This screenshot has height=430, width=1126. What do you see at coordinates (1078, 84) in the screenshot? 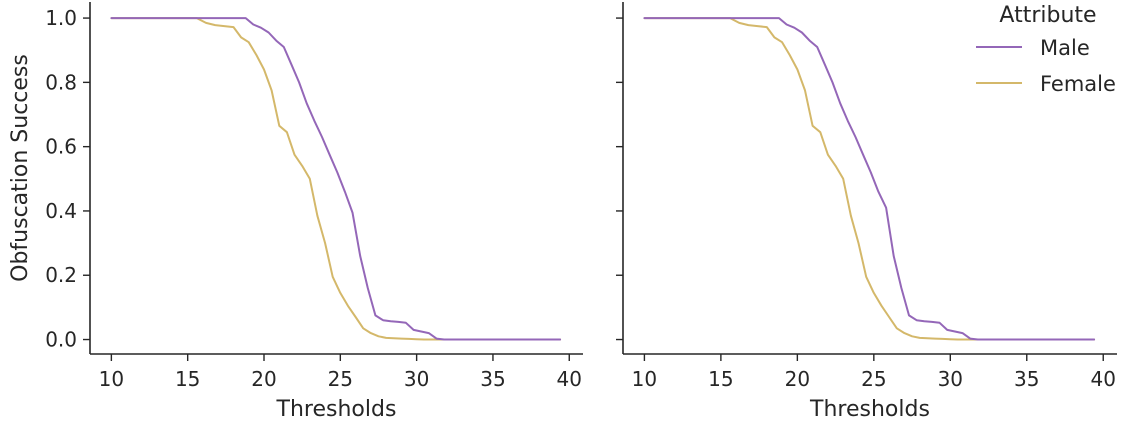
I see `legend-label-female: Female` at bounding box center [1078, 84].